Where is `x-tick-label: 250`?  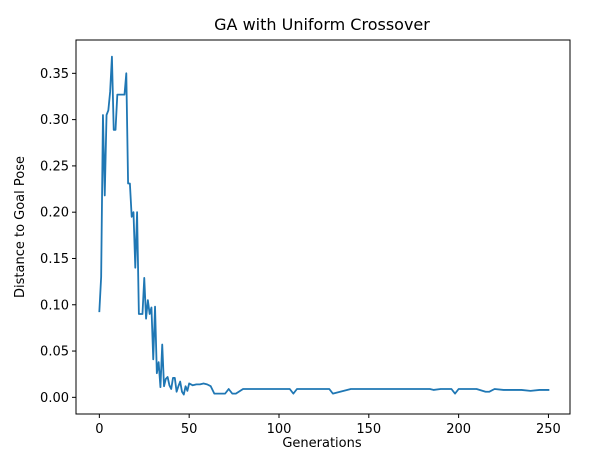
x-tick-label: 250 is located at coordinates (548, 429).